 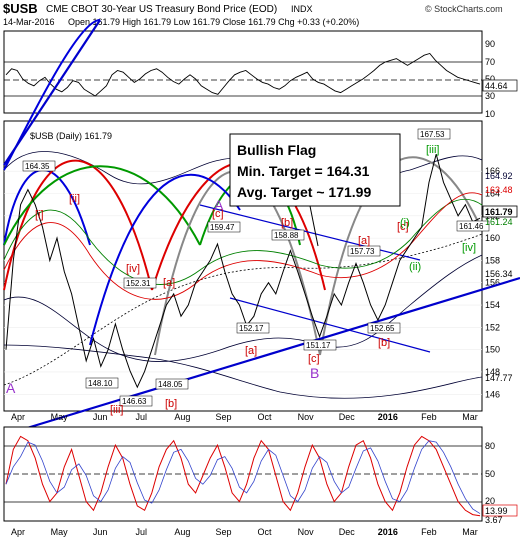 What do you see at coordinates (492, 305) in the screenshot?
I see `price-y-tick: 154` at bounding box center [492, 305].